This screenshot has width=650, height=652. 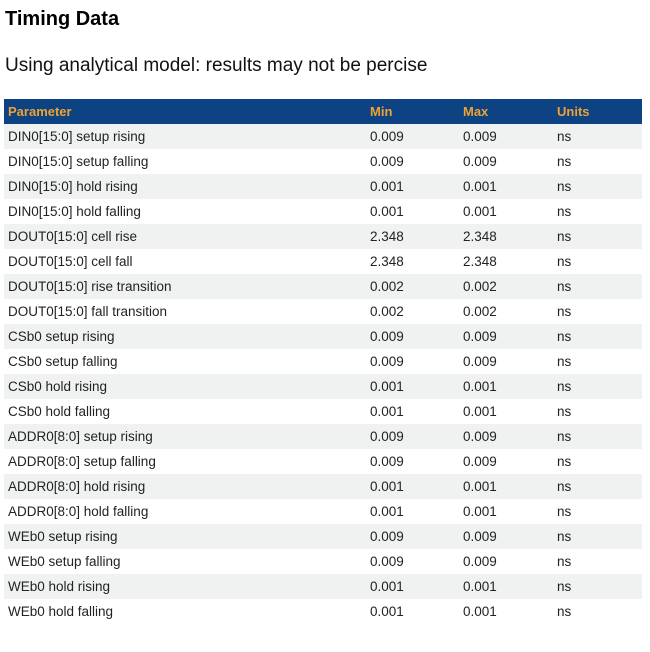 I want to click on cell-parameter: DOUT0[15:0] rise transition, so click(x=90, y=286).